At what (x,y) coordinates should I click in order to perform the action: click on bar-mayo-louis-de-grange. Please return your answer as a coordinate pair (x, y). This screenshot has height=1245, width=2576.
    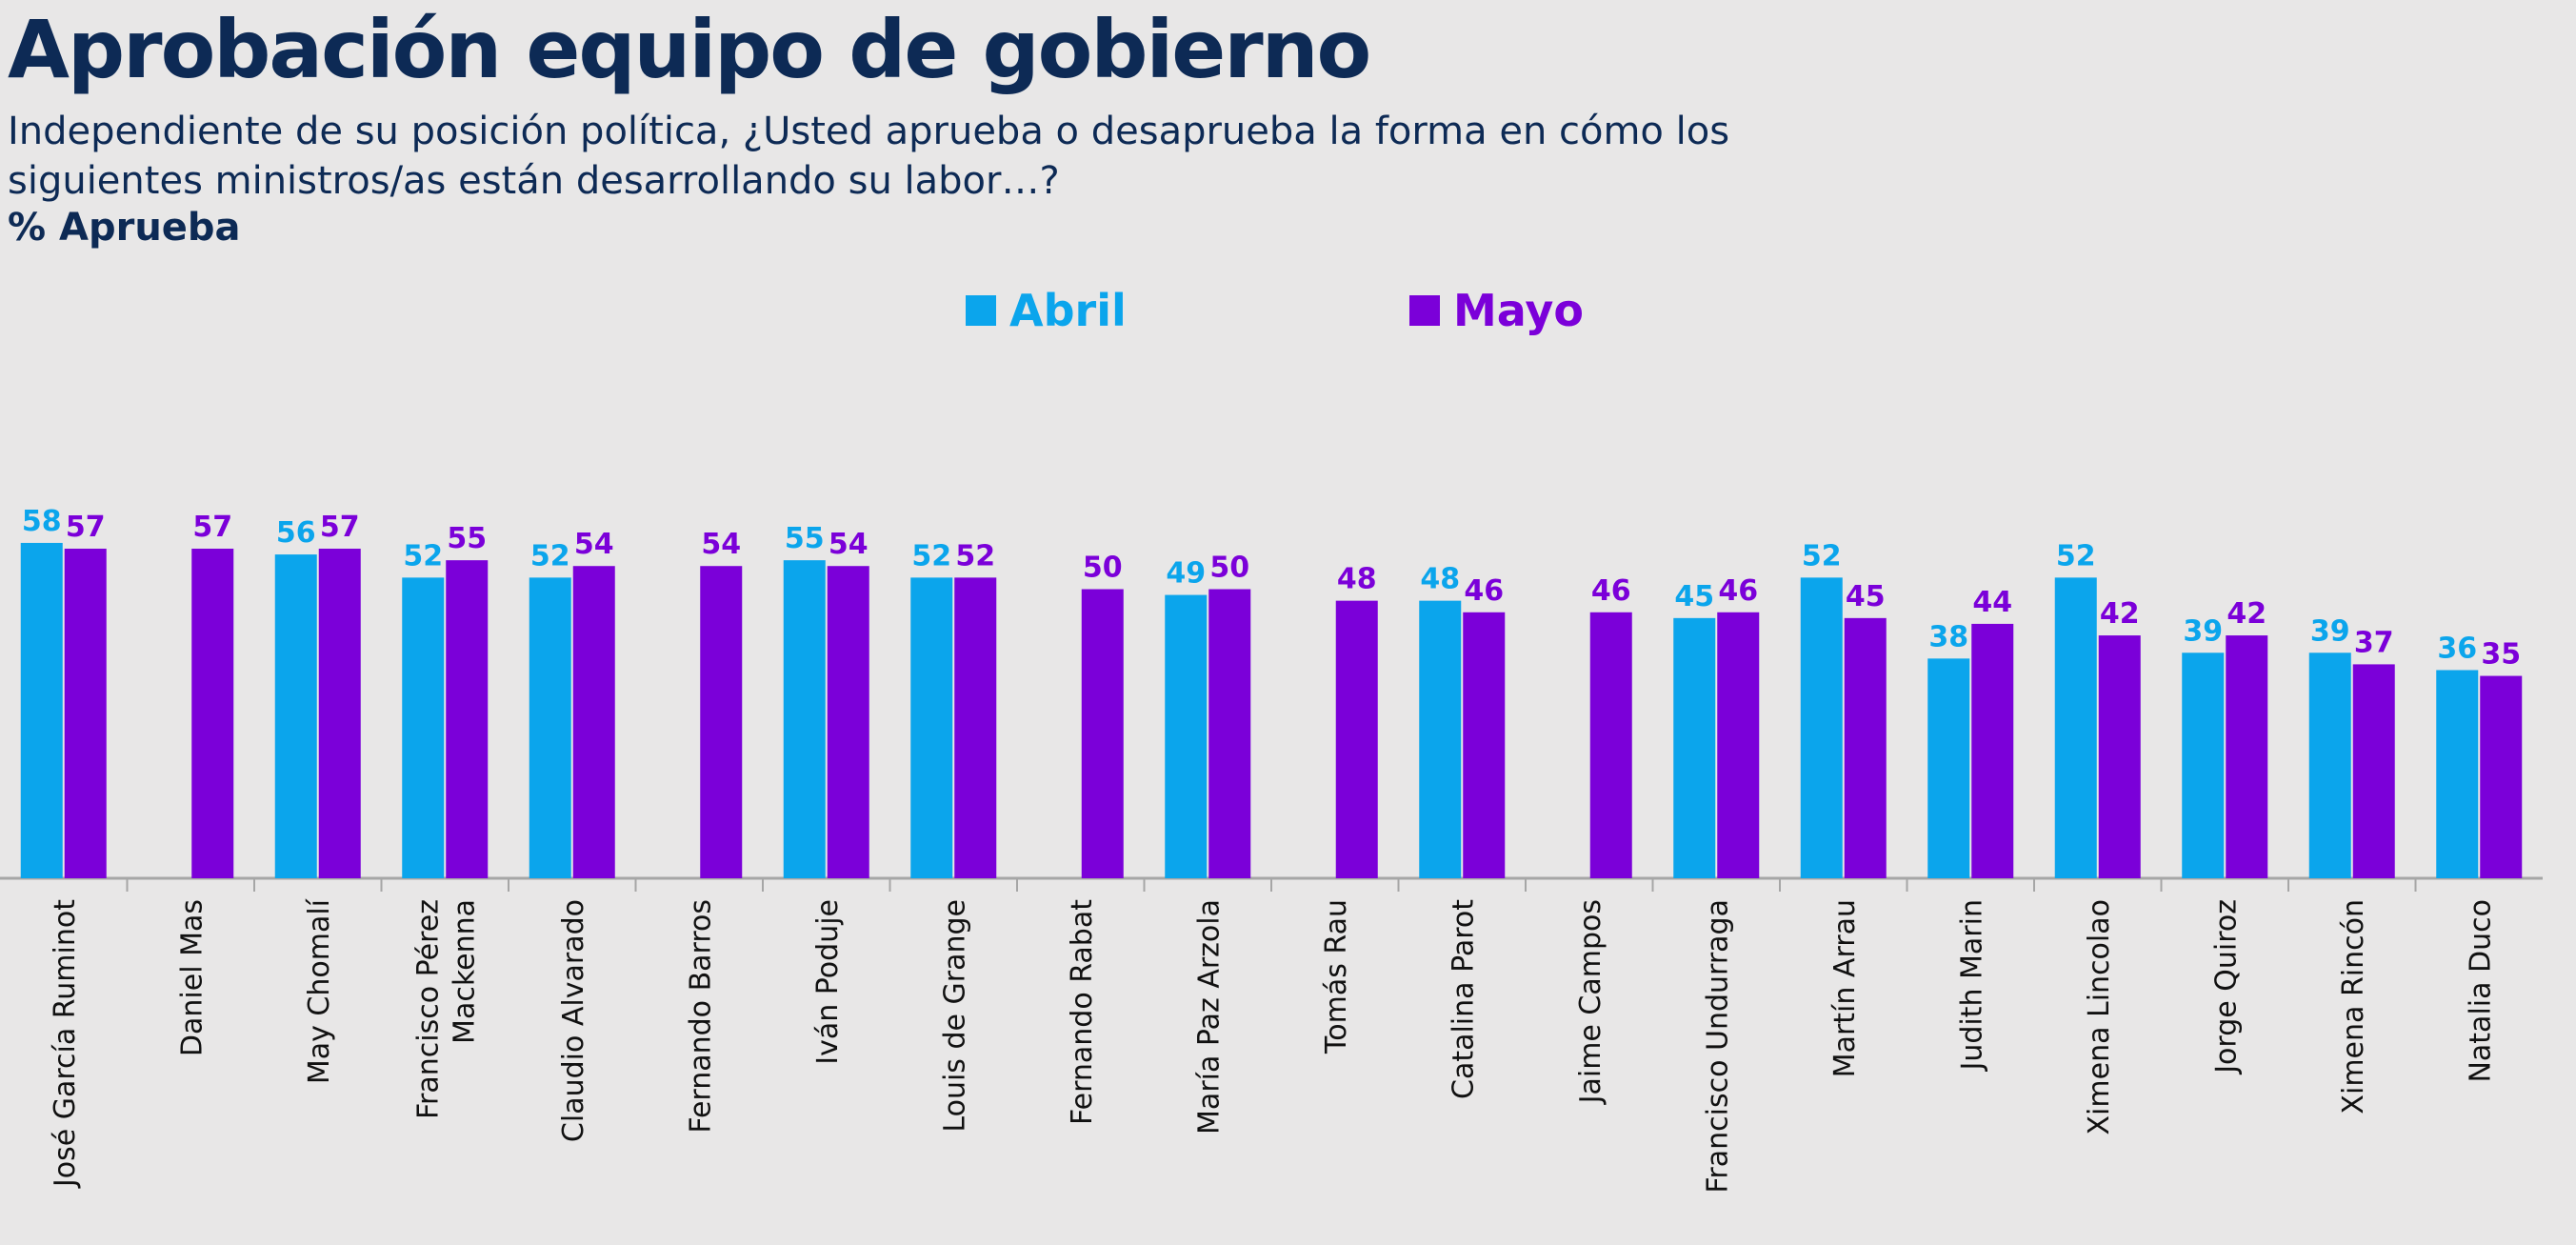
    Looking at the image, I should click on (975, 727).